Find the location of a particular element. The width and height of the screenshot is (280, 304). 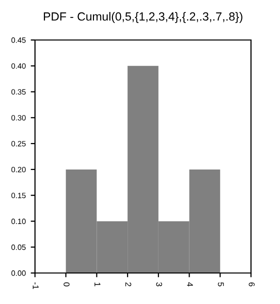

x-tick-label: 4 is located at coordinates (190, 284).